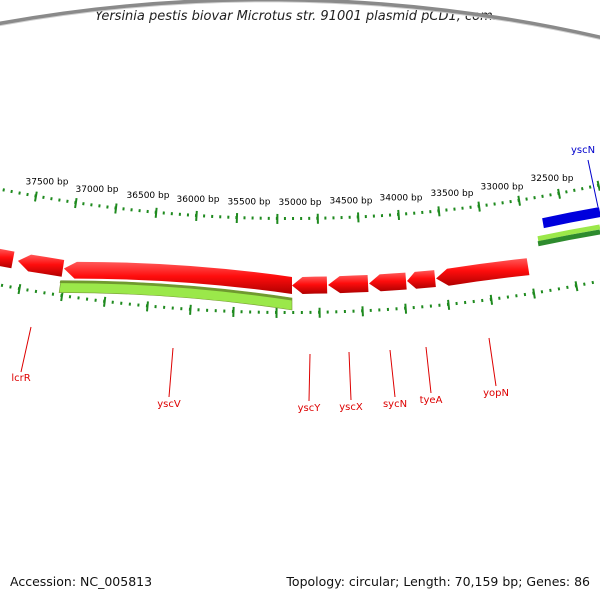  Describe the element at coordinates (568, 238) in the screenshot. I see `gene-bar-dark-green` at that location.